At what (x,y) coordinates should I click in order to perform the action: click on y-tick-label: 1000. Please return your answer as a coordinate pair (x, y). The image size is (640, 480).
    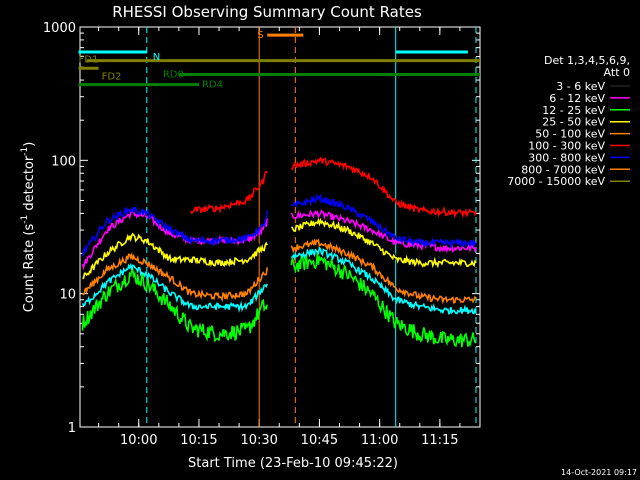
    Looking at the image, I should click on (59, 28).